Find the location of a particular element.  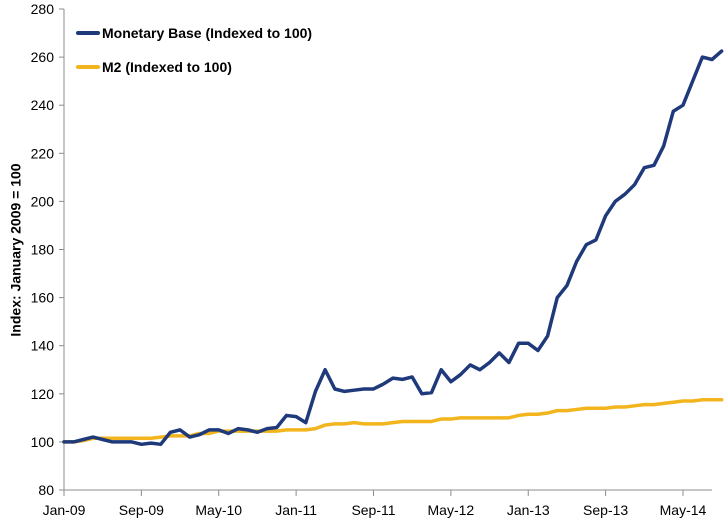

y-tick-label: 260 is located at coordinates (43, 57).